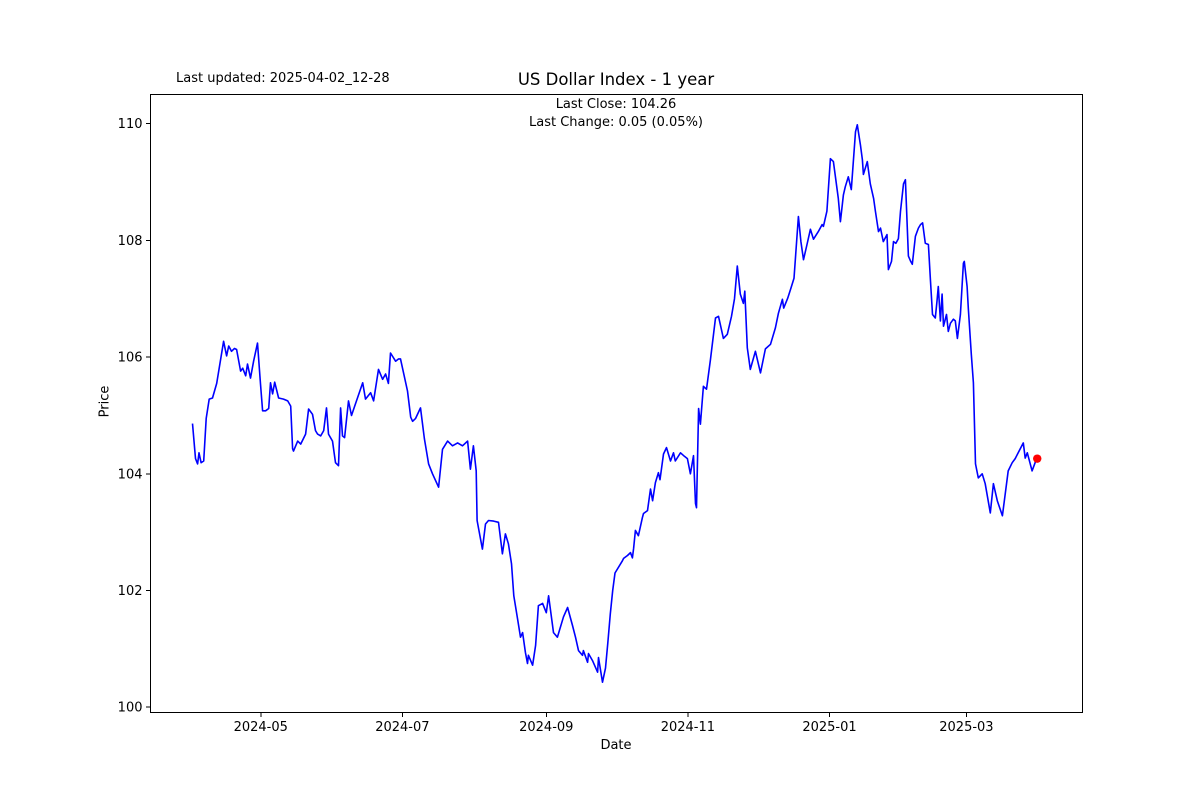  What do you see at coordinates (616, 79) in the screenshot?
I see `chart-title: US Dollar Index - 1 year` at bounding box center [616, 79].